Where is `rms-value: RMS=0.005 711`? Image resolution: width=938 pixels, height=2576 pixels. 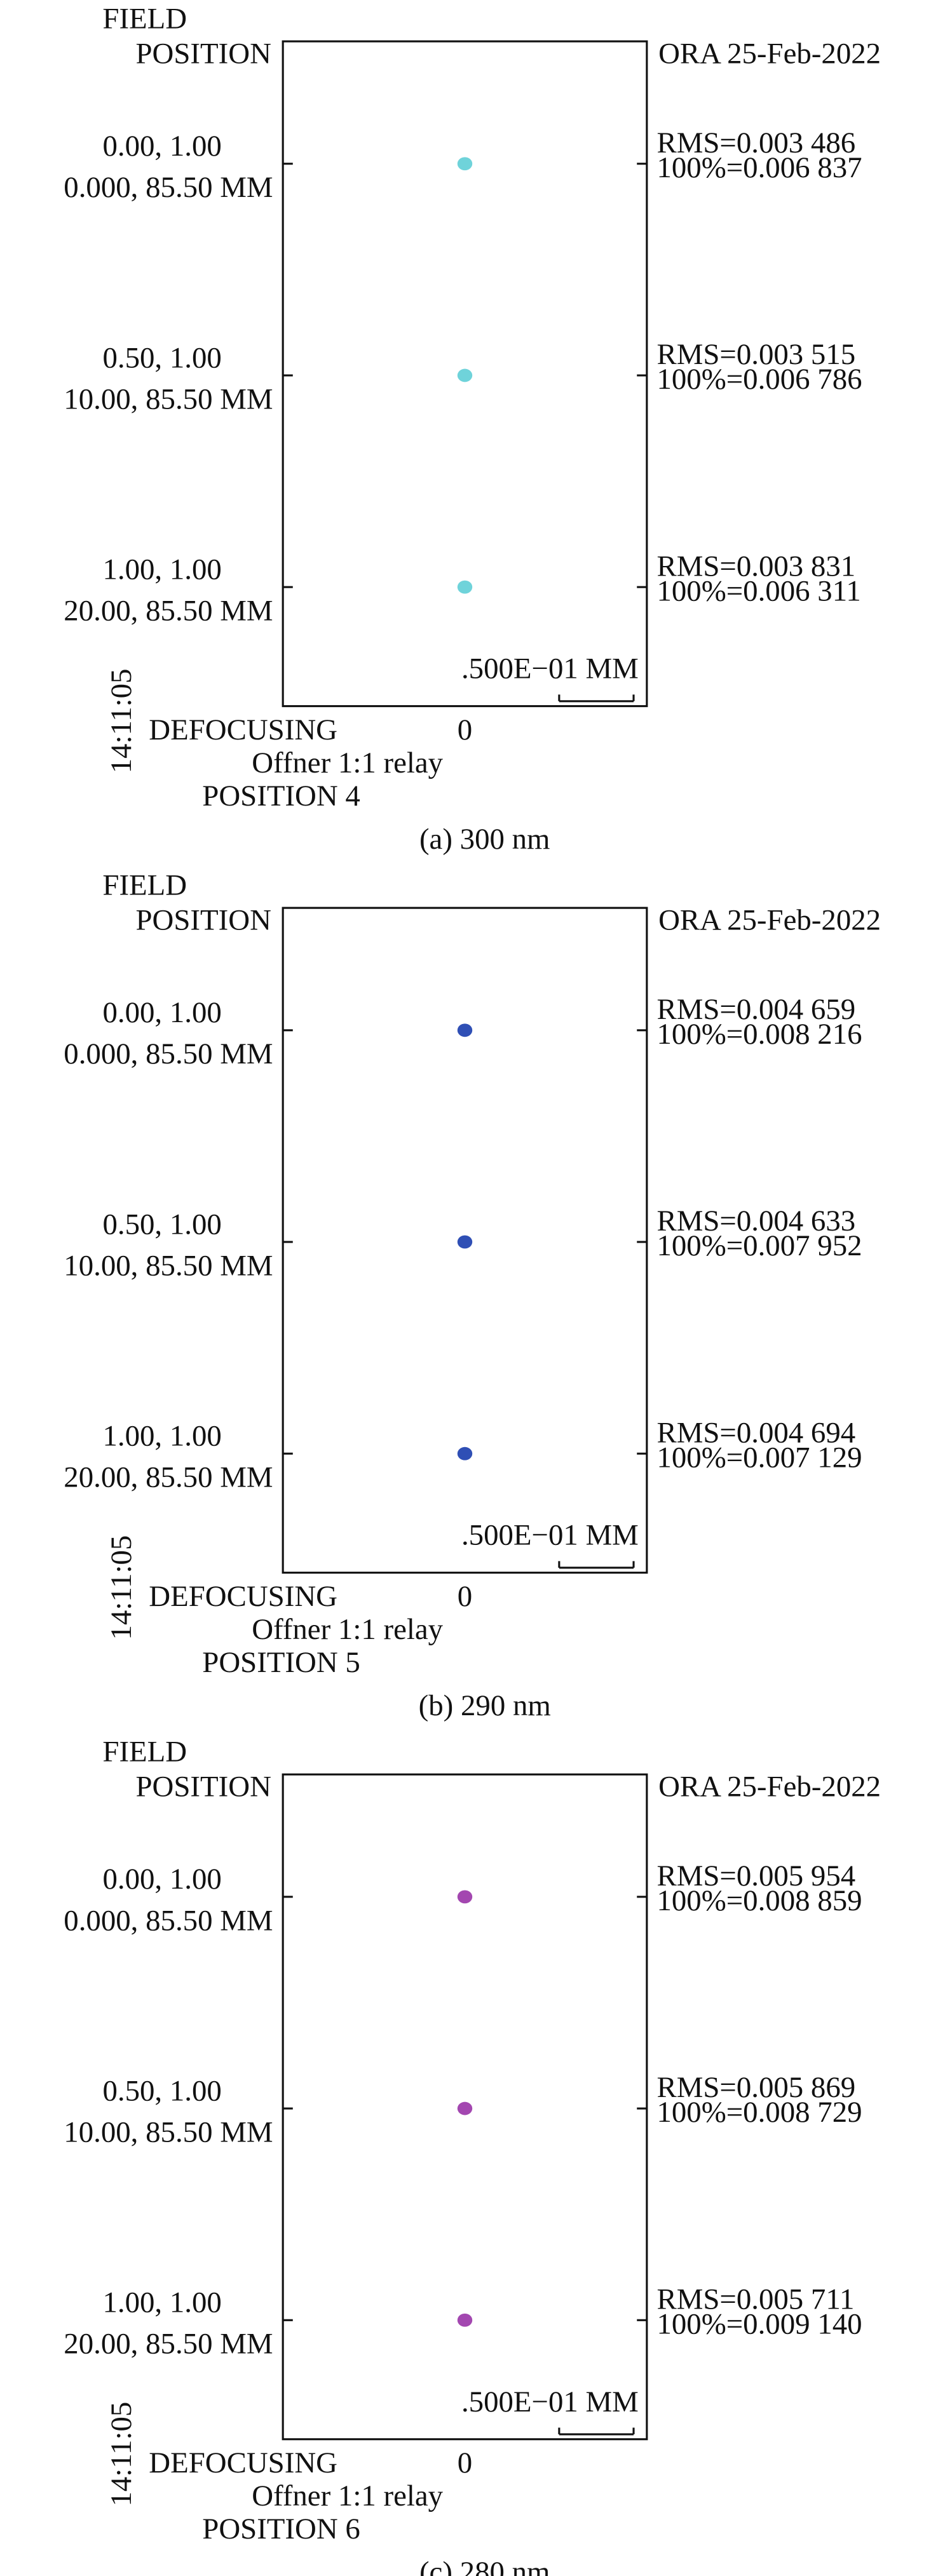
rms-value: RMS=0.005 711 is located at coordinates (755, 2299).